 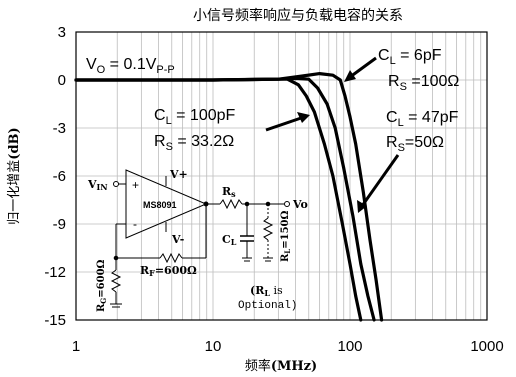 I want to click on circuit-schematic, so click(x=200, y=238).